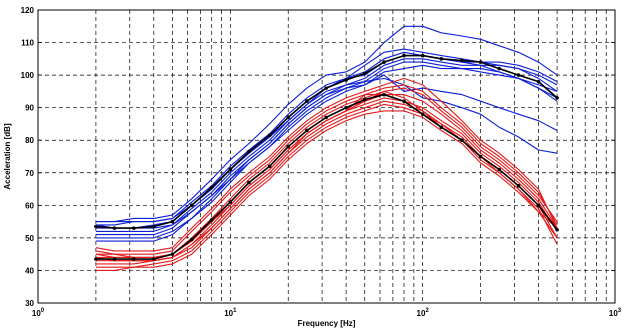 The height and width of the screenshot is (329, 624). Describe the element at coordinates (29, 238) in the screenshot. I see `y-tick-label: 50` at that location.